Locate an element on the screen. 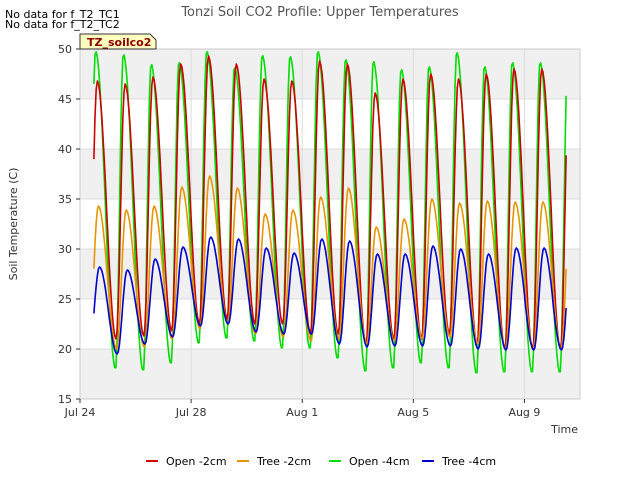  x-tick-label: Aug 9 is located at coordinates (524, 412).